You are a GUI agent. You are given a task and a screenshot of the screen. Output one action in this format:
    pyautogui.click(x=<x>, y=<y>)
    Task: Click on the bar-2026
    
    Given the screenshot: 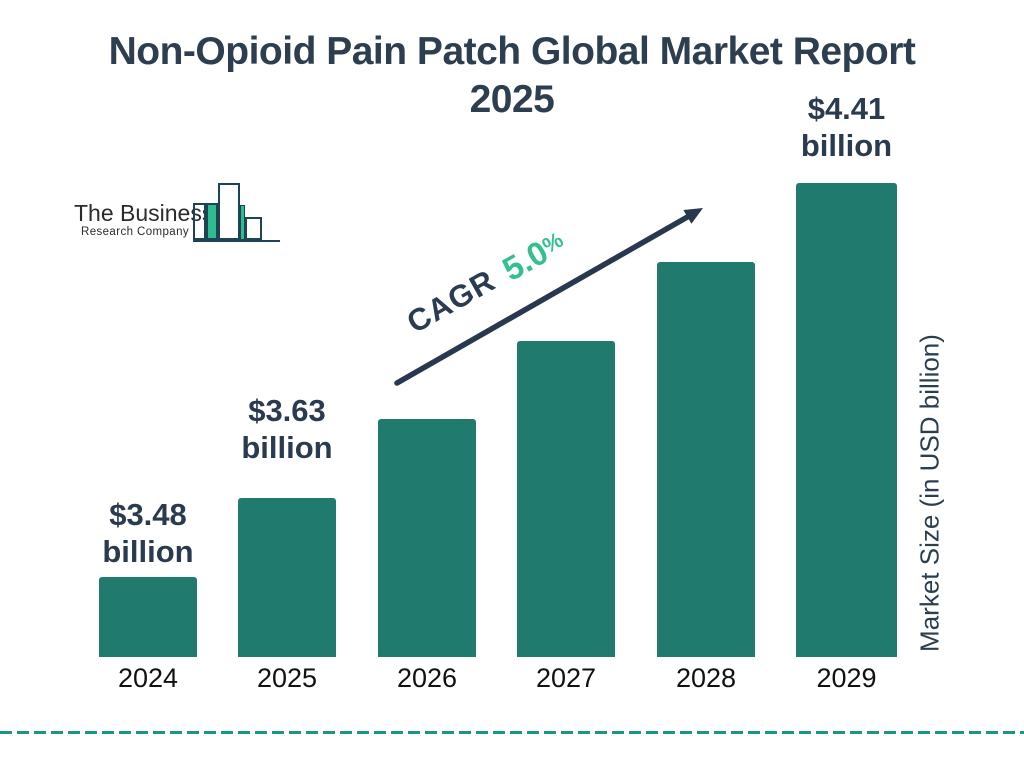 What is the action you would take?
    pyautogui.click(x=427, y=538)
    